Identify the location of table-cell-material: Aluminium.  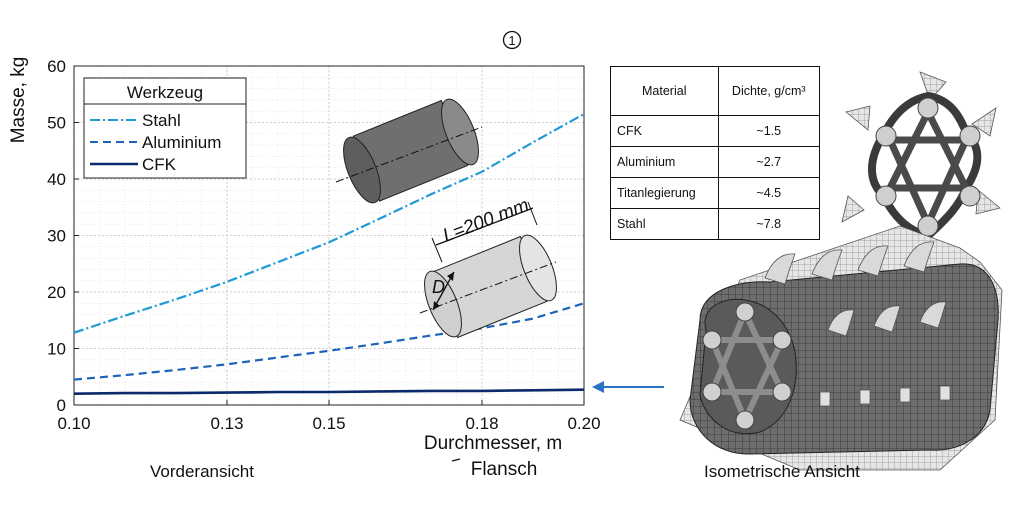
(664, 162).